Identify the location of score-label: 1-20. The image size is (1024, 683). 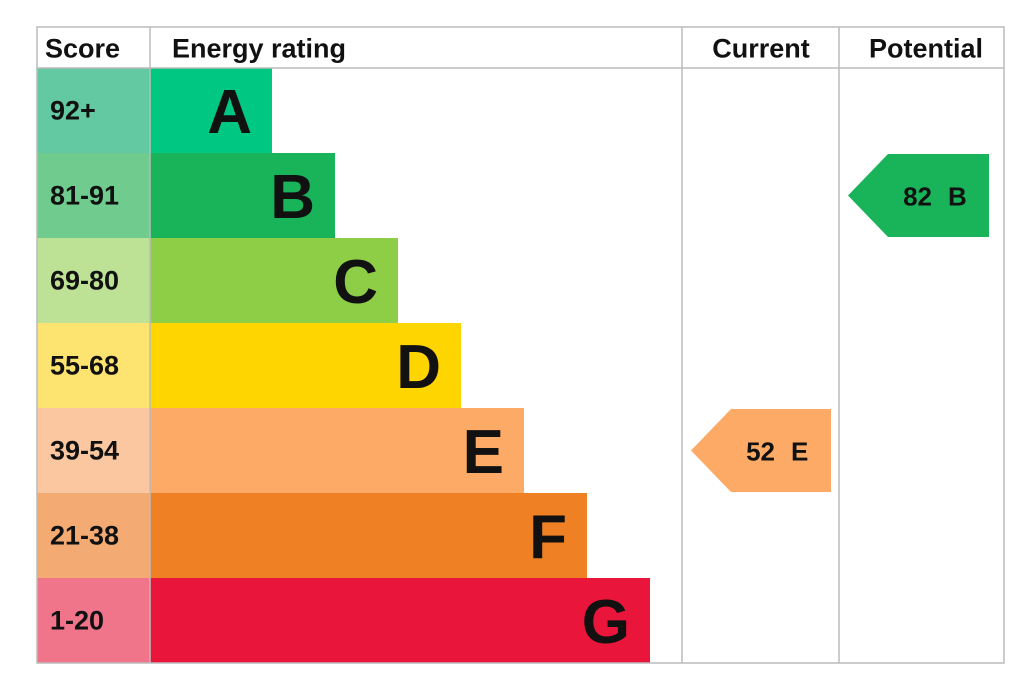
(77, 621).